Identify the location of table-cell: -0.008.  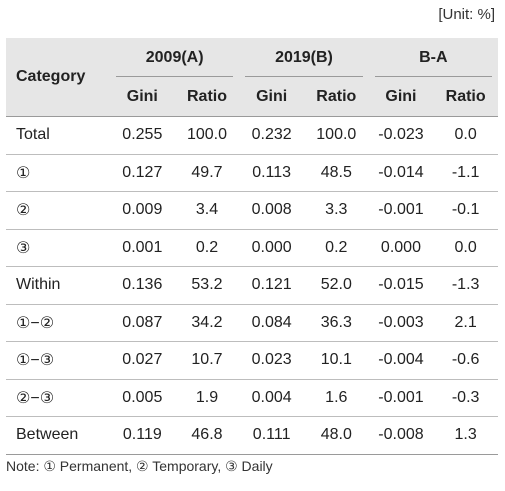
(401, 435).